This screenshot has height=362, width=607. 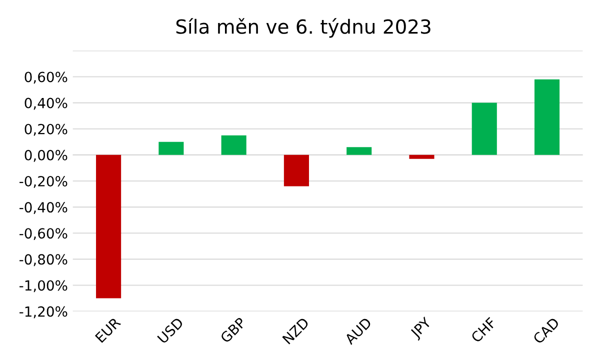 I want to click on y-tick-label: 0,00%, so click(x=46, y=156).